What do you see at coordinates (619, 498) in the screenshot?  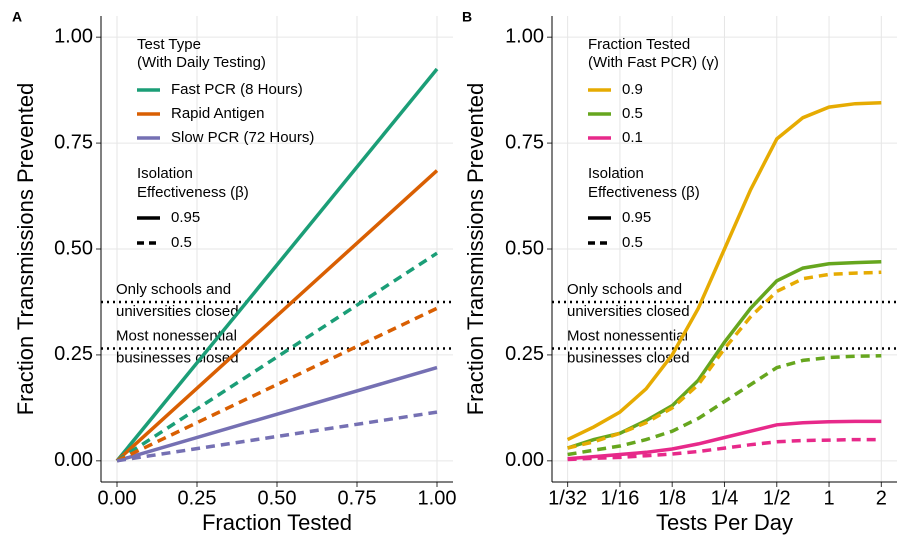 I see `x-tick-label: 1/16` at bounding box center [619, 498].